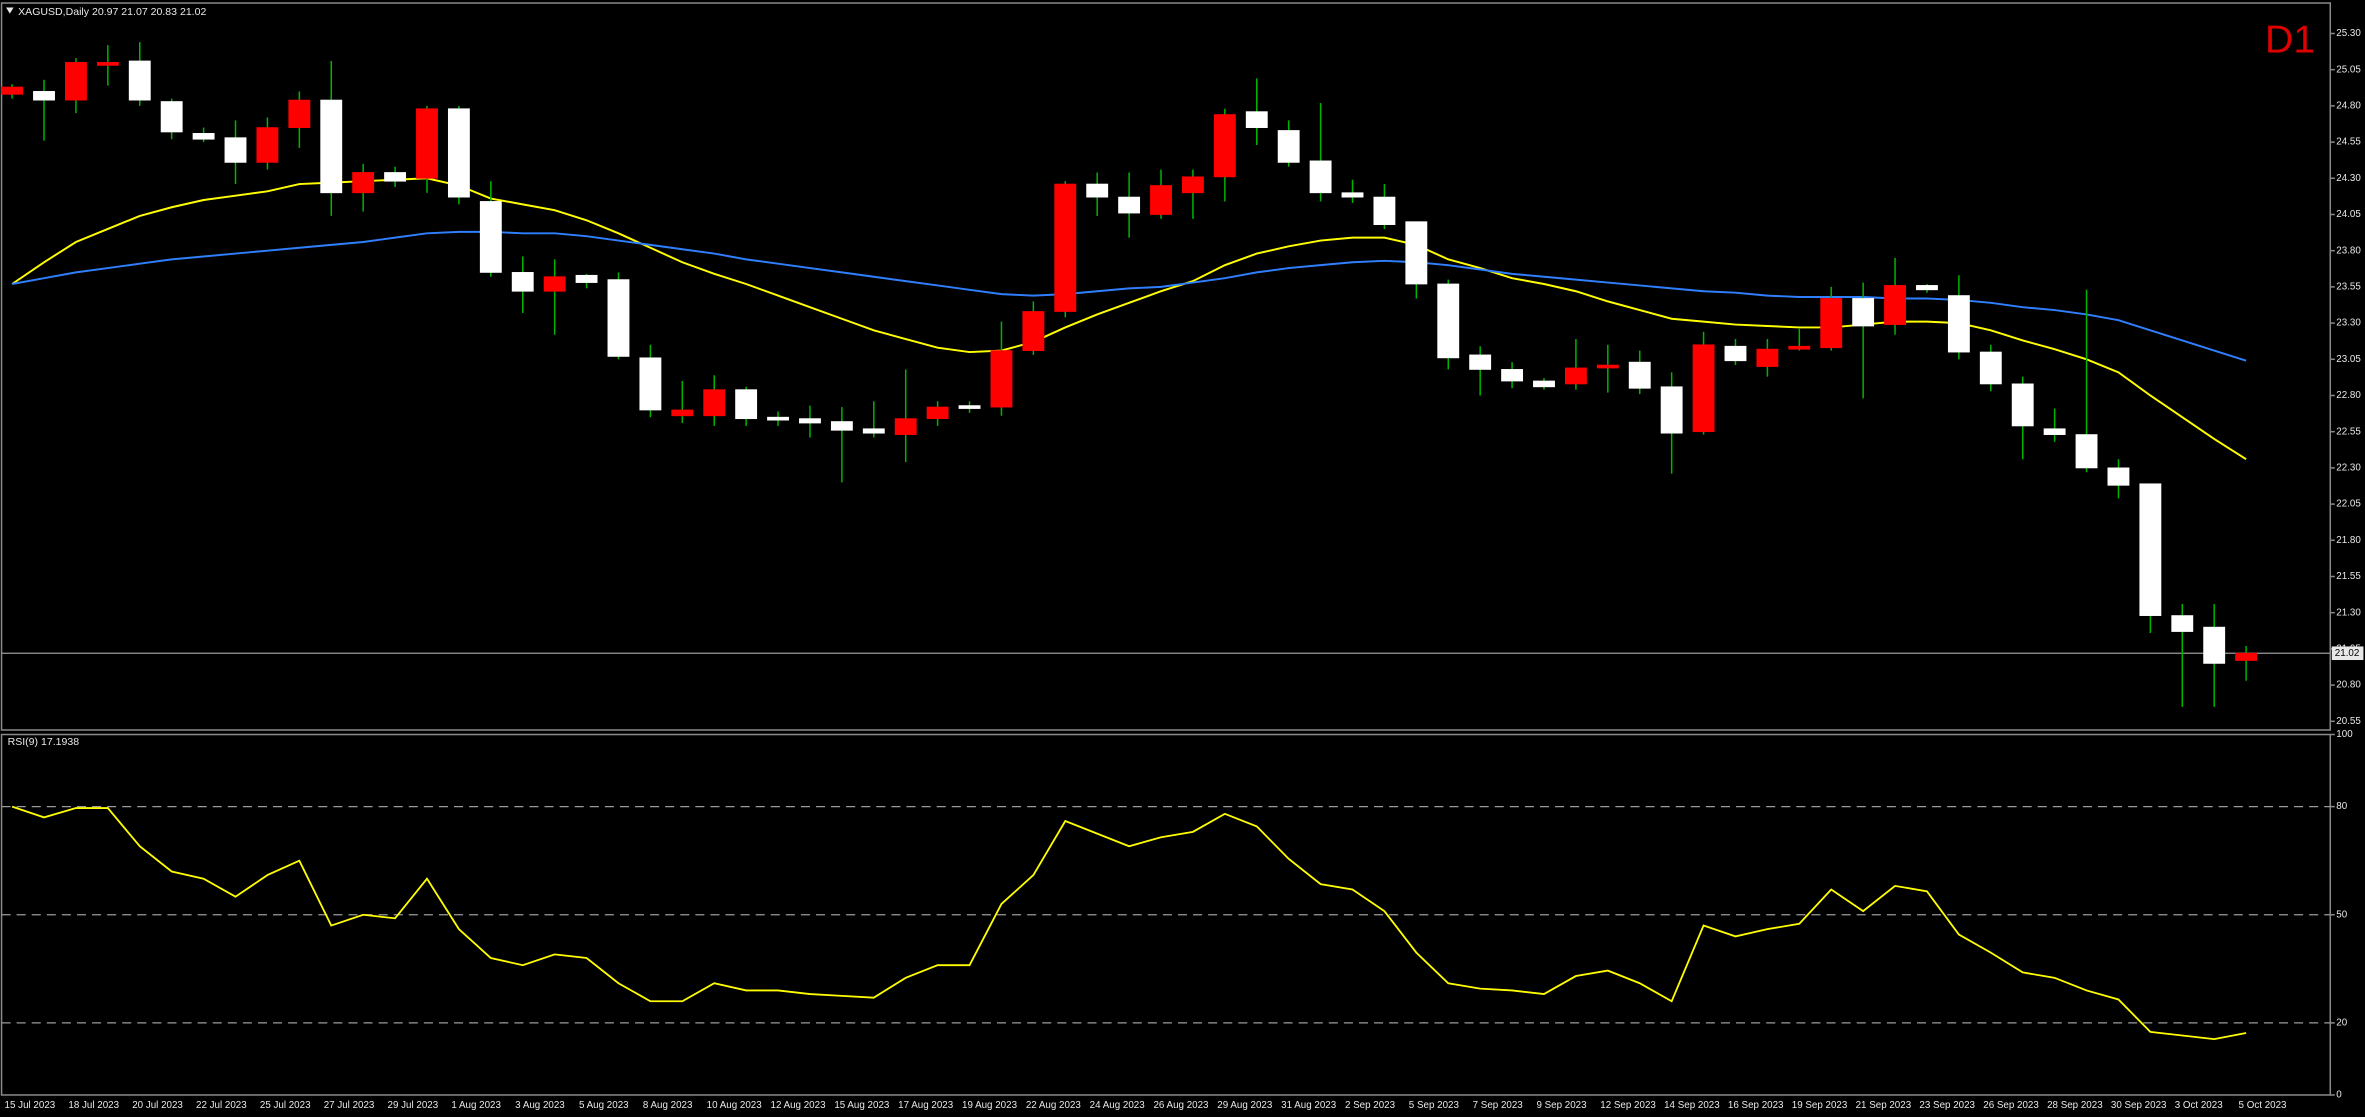 The width and height of the screenshot is (2365, 1117). Describe the element at coordinates (2341, 806) in the screenshot. I see `y-tick-label: 80` at that location.